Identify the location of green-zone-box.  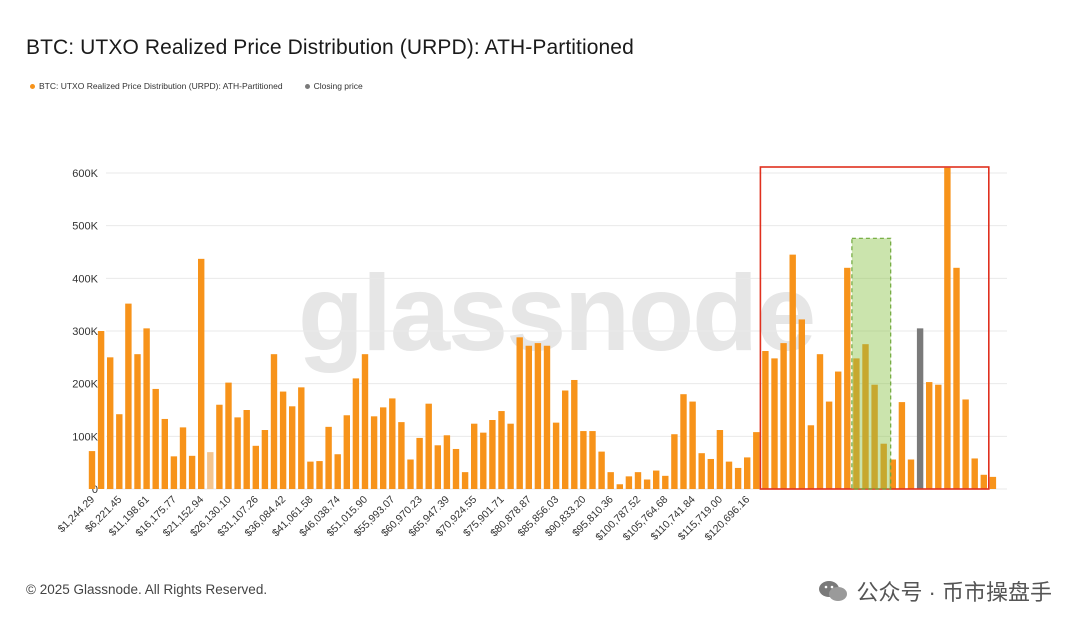
(871, 363).